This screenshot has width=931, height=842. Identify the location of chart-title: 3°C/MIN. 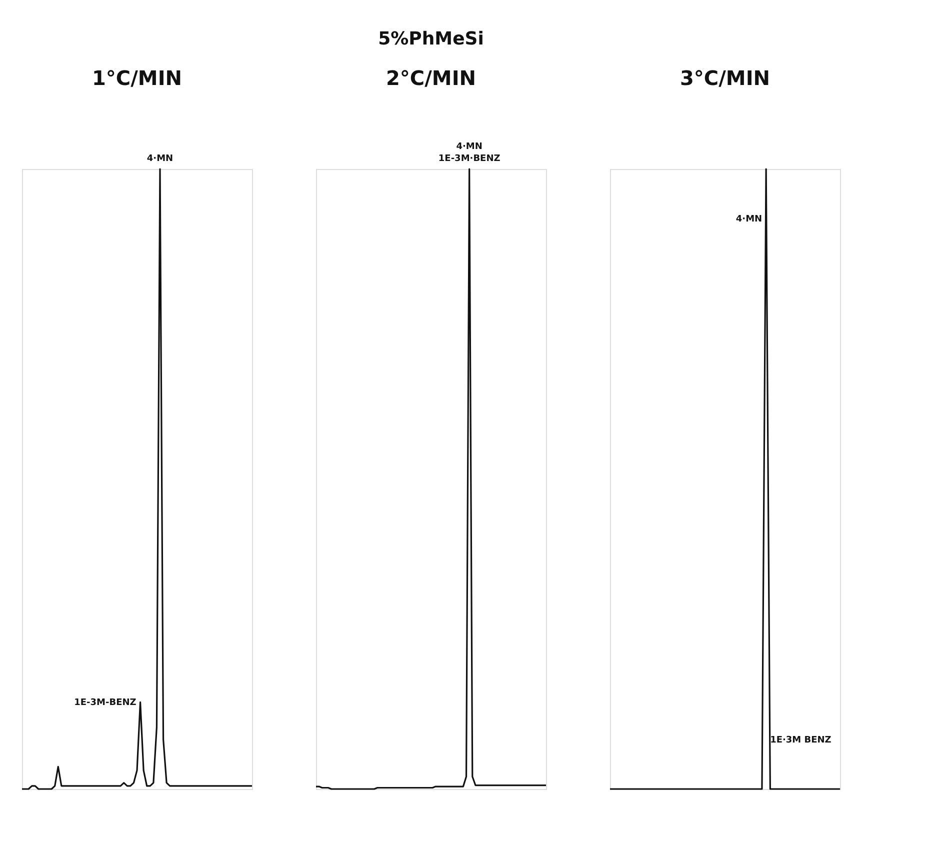
(725, 78).